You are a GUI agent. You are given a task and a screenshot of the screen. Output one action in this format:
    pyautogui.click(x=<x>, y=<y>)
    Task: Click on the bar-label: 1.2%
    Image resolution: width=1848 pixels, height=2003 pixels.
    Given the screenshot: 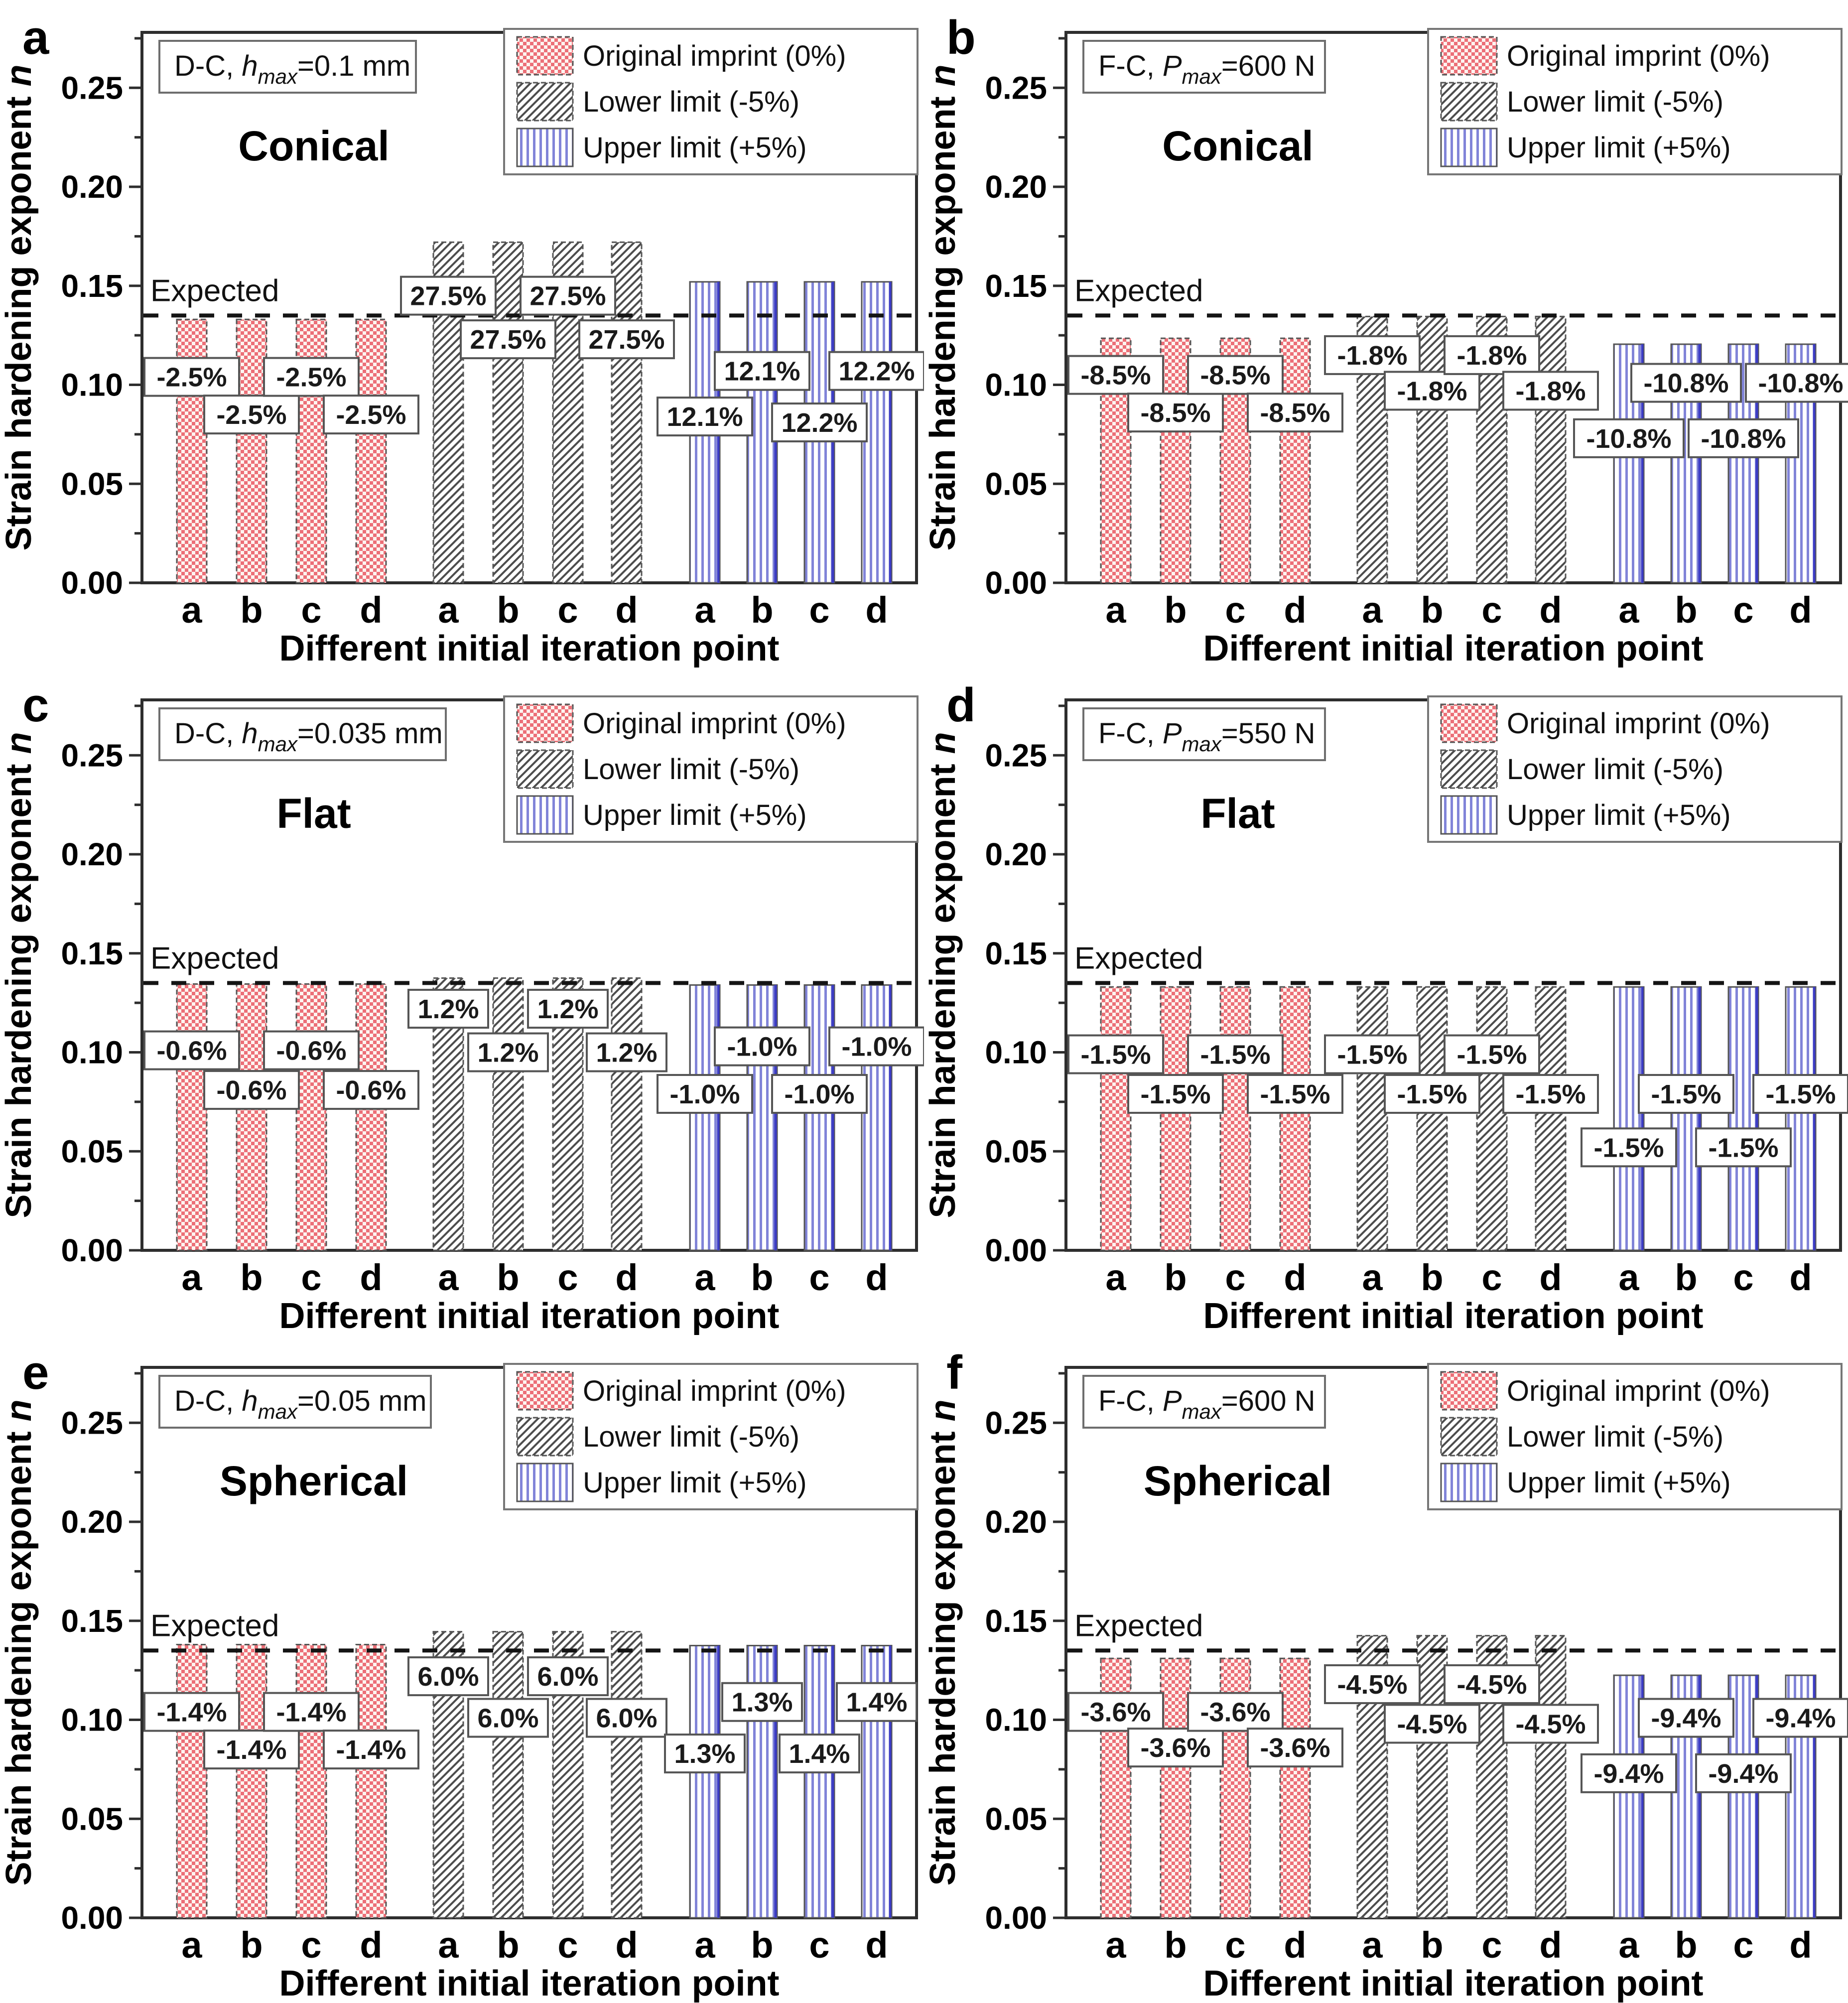 What is the action you would take?
    pyautogui.click(x=508, y=1053)
    